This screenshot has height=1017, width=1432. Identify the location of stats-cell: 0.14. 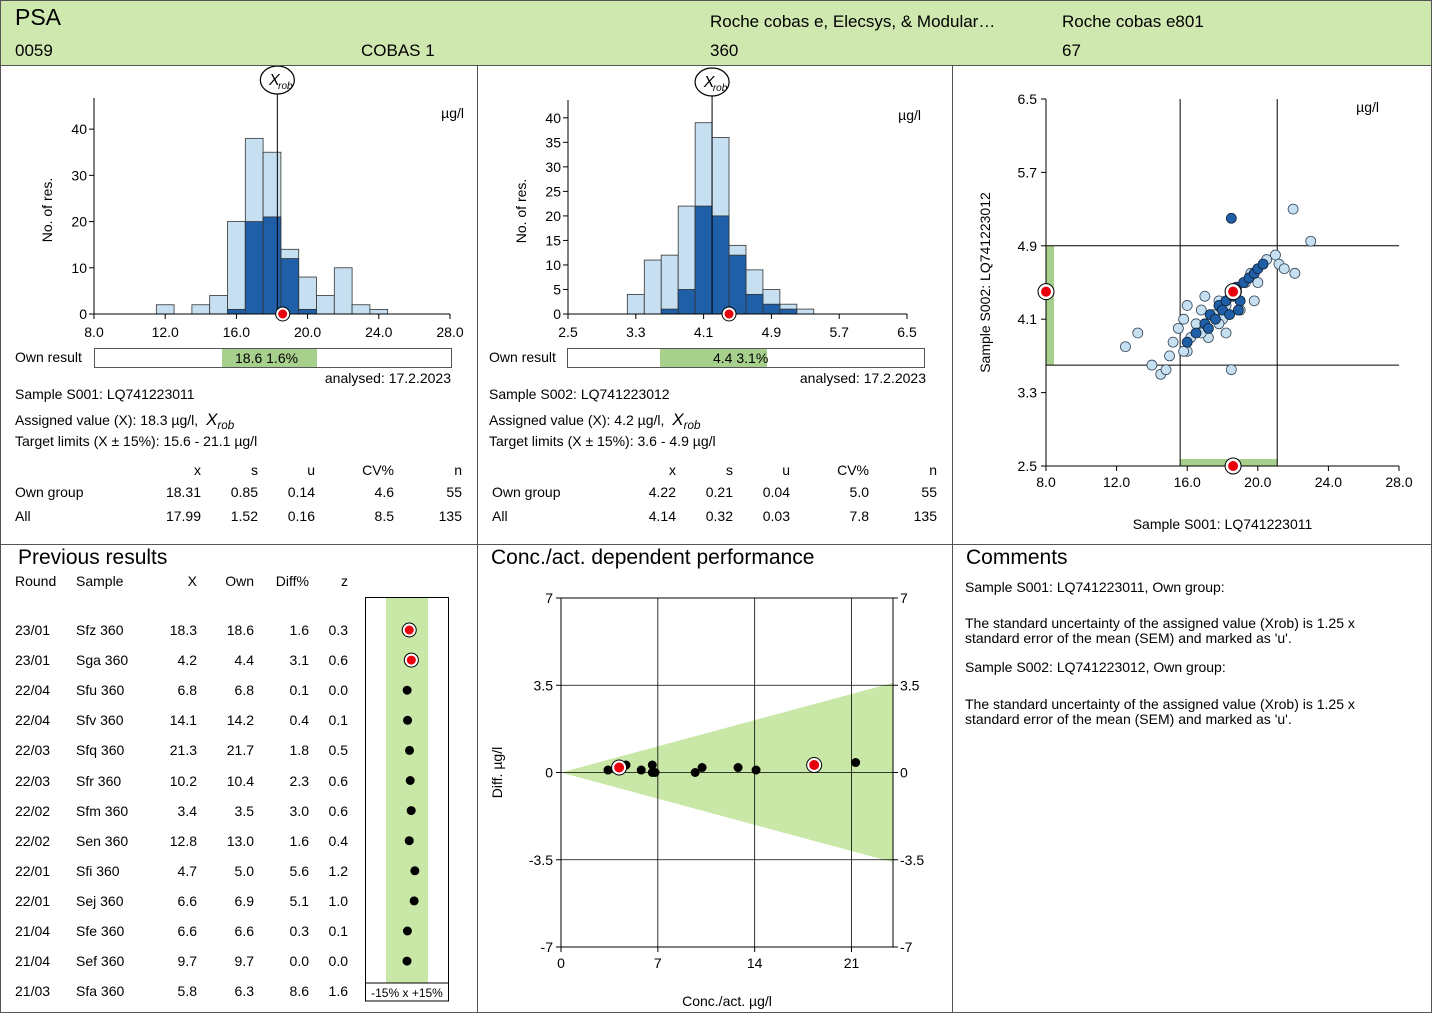
(301, 492).